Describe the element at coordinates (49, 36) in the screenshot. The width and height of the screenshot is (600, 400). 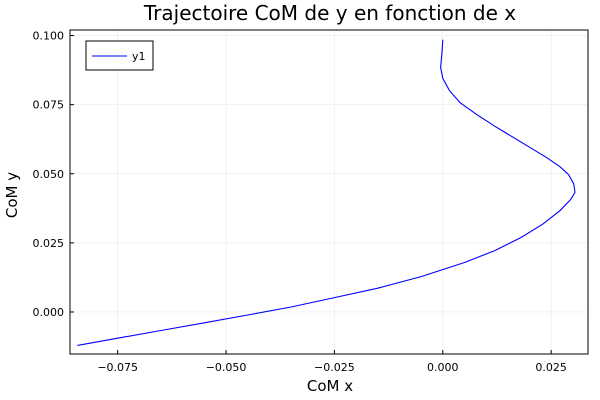
I see `y-tick-label: 0.100` at that location.